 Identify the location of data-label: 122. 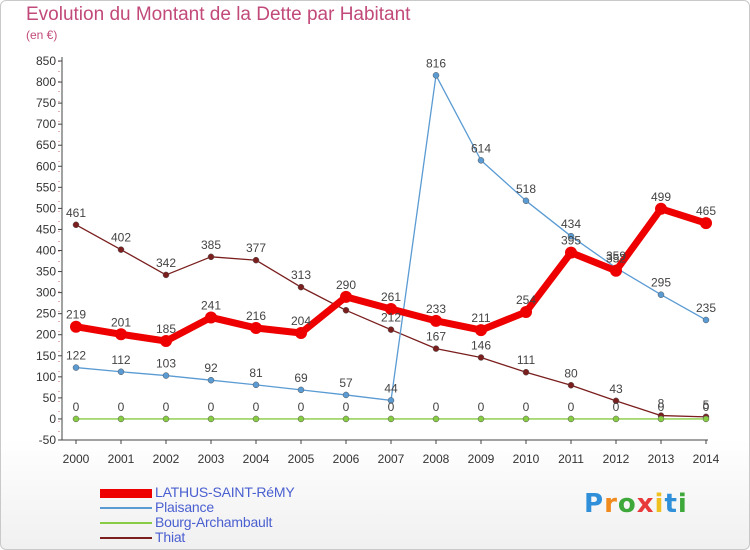
(76, 356).